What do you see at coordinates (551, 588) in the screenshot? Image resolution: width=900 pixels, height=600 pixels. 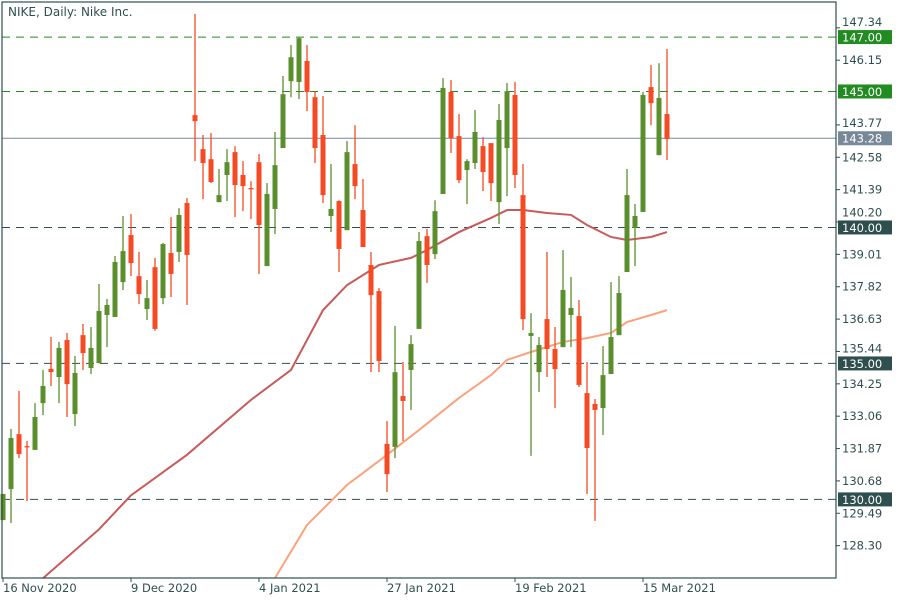 I see `x-tick-label: 19 Feb 2021` at bounding box center [551, 588].